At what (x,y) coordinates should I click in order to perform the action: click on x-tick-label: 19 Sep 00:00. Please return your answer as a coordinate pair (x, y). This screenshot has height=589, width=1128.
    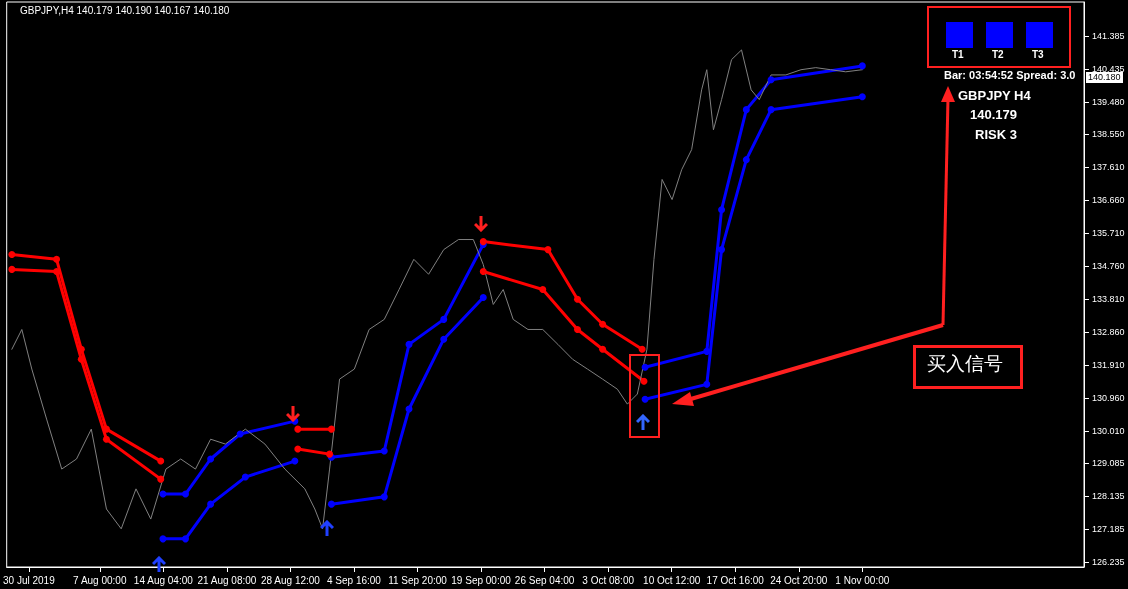
    Looking at the image, I should click on (481, 580).